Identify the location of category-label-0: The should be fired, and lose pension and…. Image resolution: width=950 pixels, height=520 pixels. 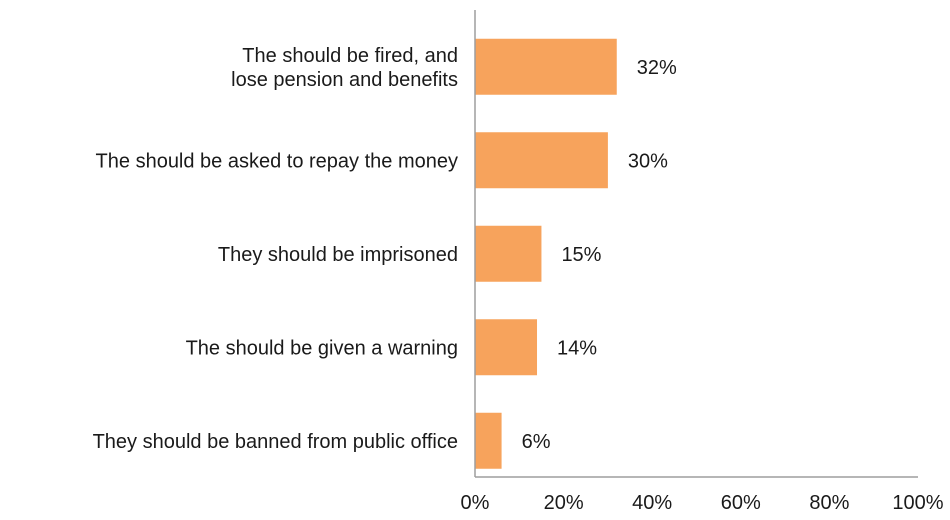
(344, 68).